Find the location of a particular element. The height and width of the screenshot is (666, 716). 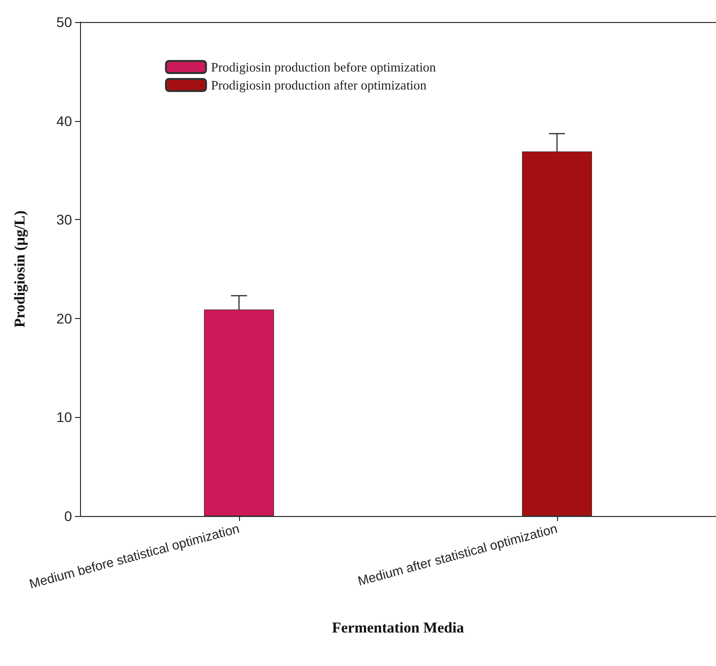

y-tick-label: 0 is located at coordinates (68, 516).